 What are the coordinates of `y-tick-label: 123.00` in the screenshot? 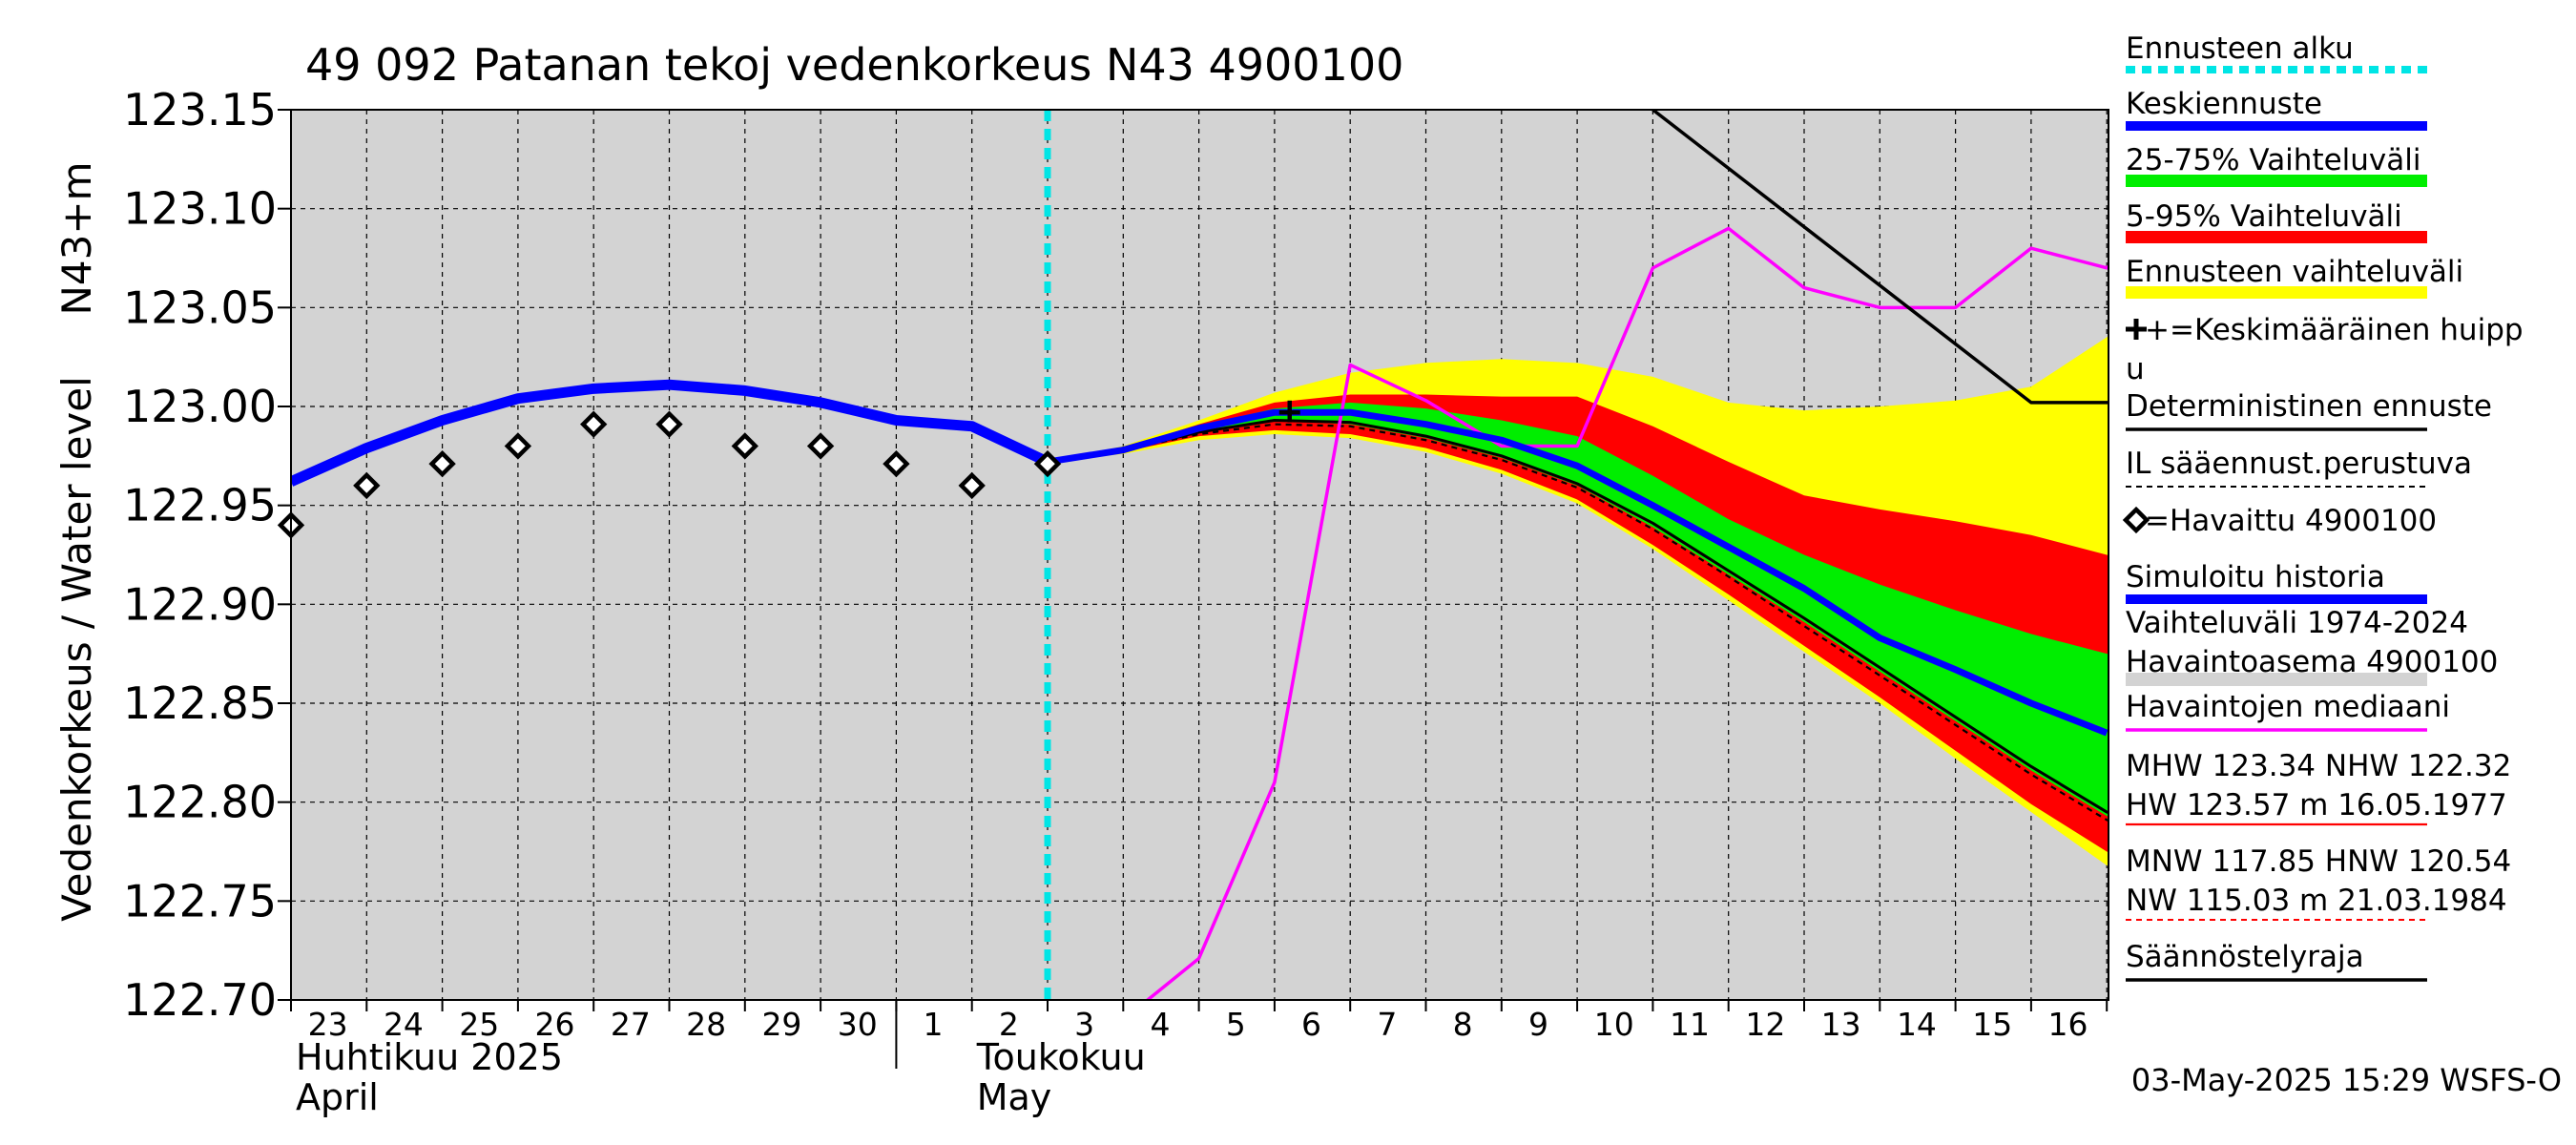 It's located at (200, 406).